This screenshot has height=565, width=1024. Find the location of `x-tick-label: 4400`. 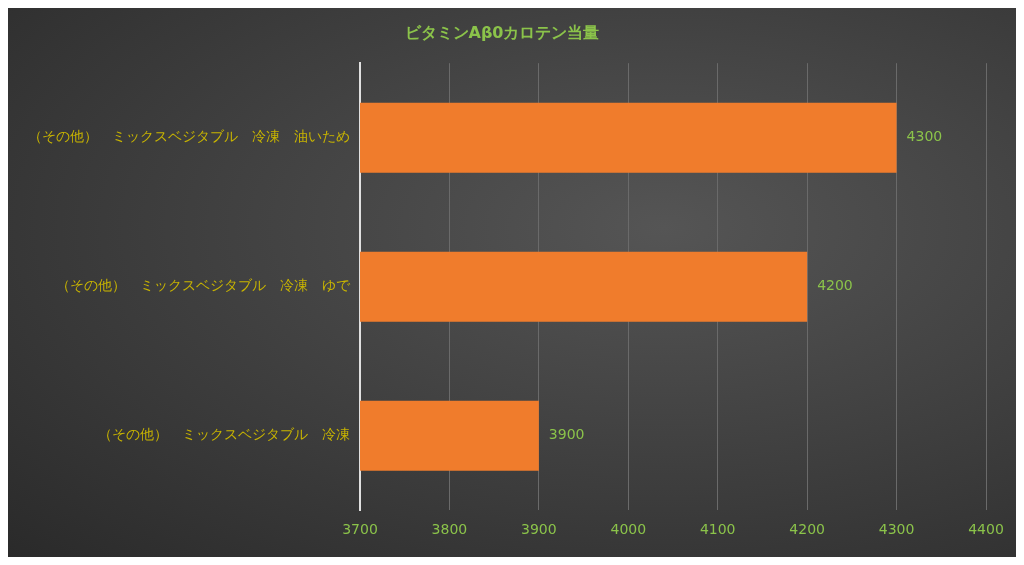

x-tick-label: 4400 is located at coordinates (986, 529).